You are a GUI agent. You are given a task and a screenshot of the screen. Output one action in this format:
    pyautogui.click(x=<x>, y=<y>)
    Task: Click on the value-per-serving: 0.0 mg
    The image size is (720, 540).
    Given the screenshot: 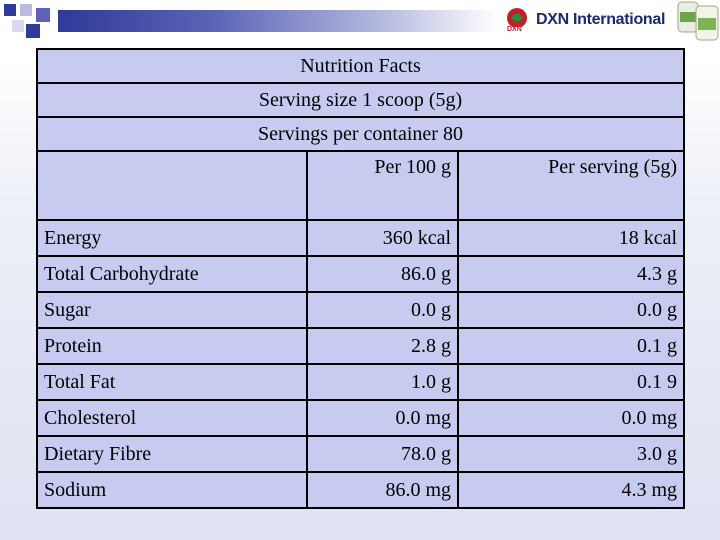 What is the action you would take?
    pyautogui.click(x=571, y=418)
    